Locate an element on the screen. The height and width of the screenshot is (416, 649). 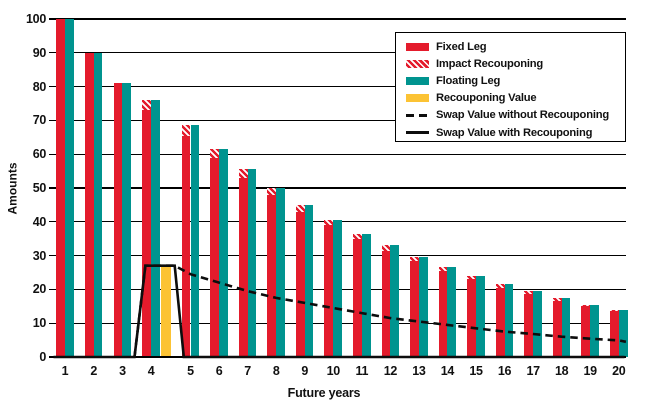
x-tick-label: 12 is located at coordinates (390, 371).